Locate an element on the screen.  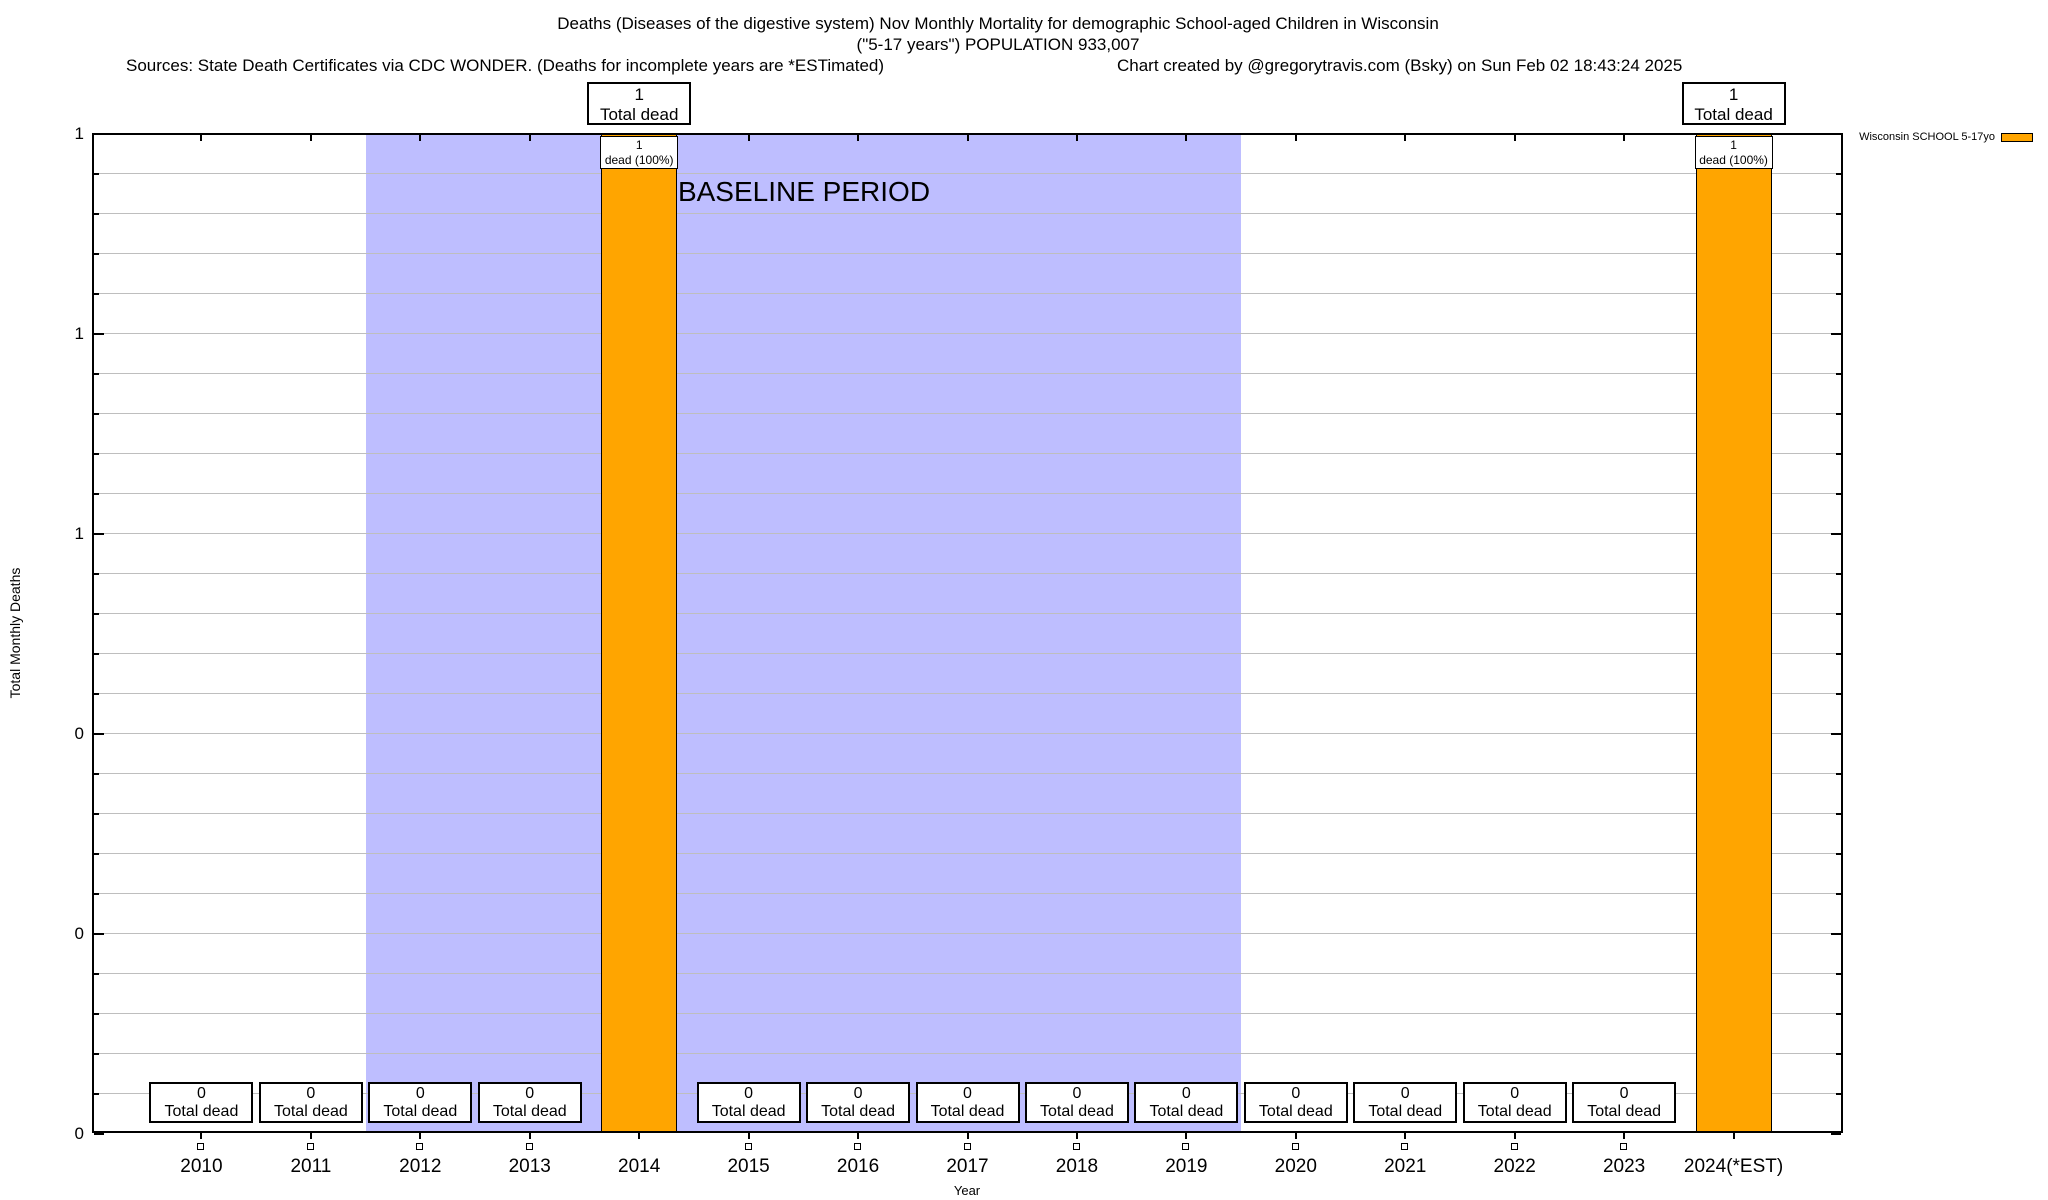
year-label: 2012 is located at coordinates (420, 1166).